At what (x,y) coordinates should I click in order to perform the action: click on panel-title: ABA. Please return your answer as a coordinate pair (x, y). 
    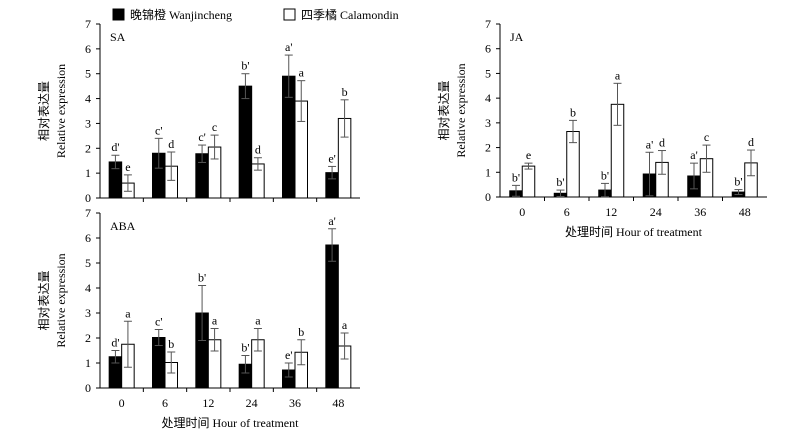
    Looking at the image, I should click on (123, 226).